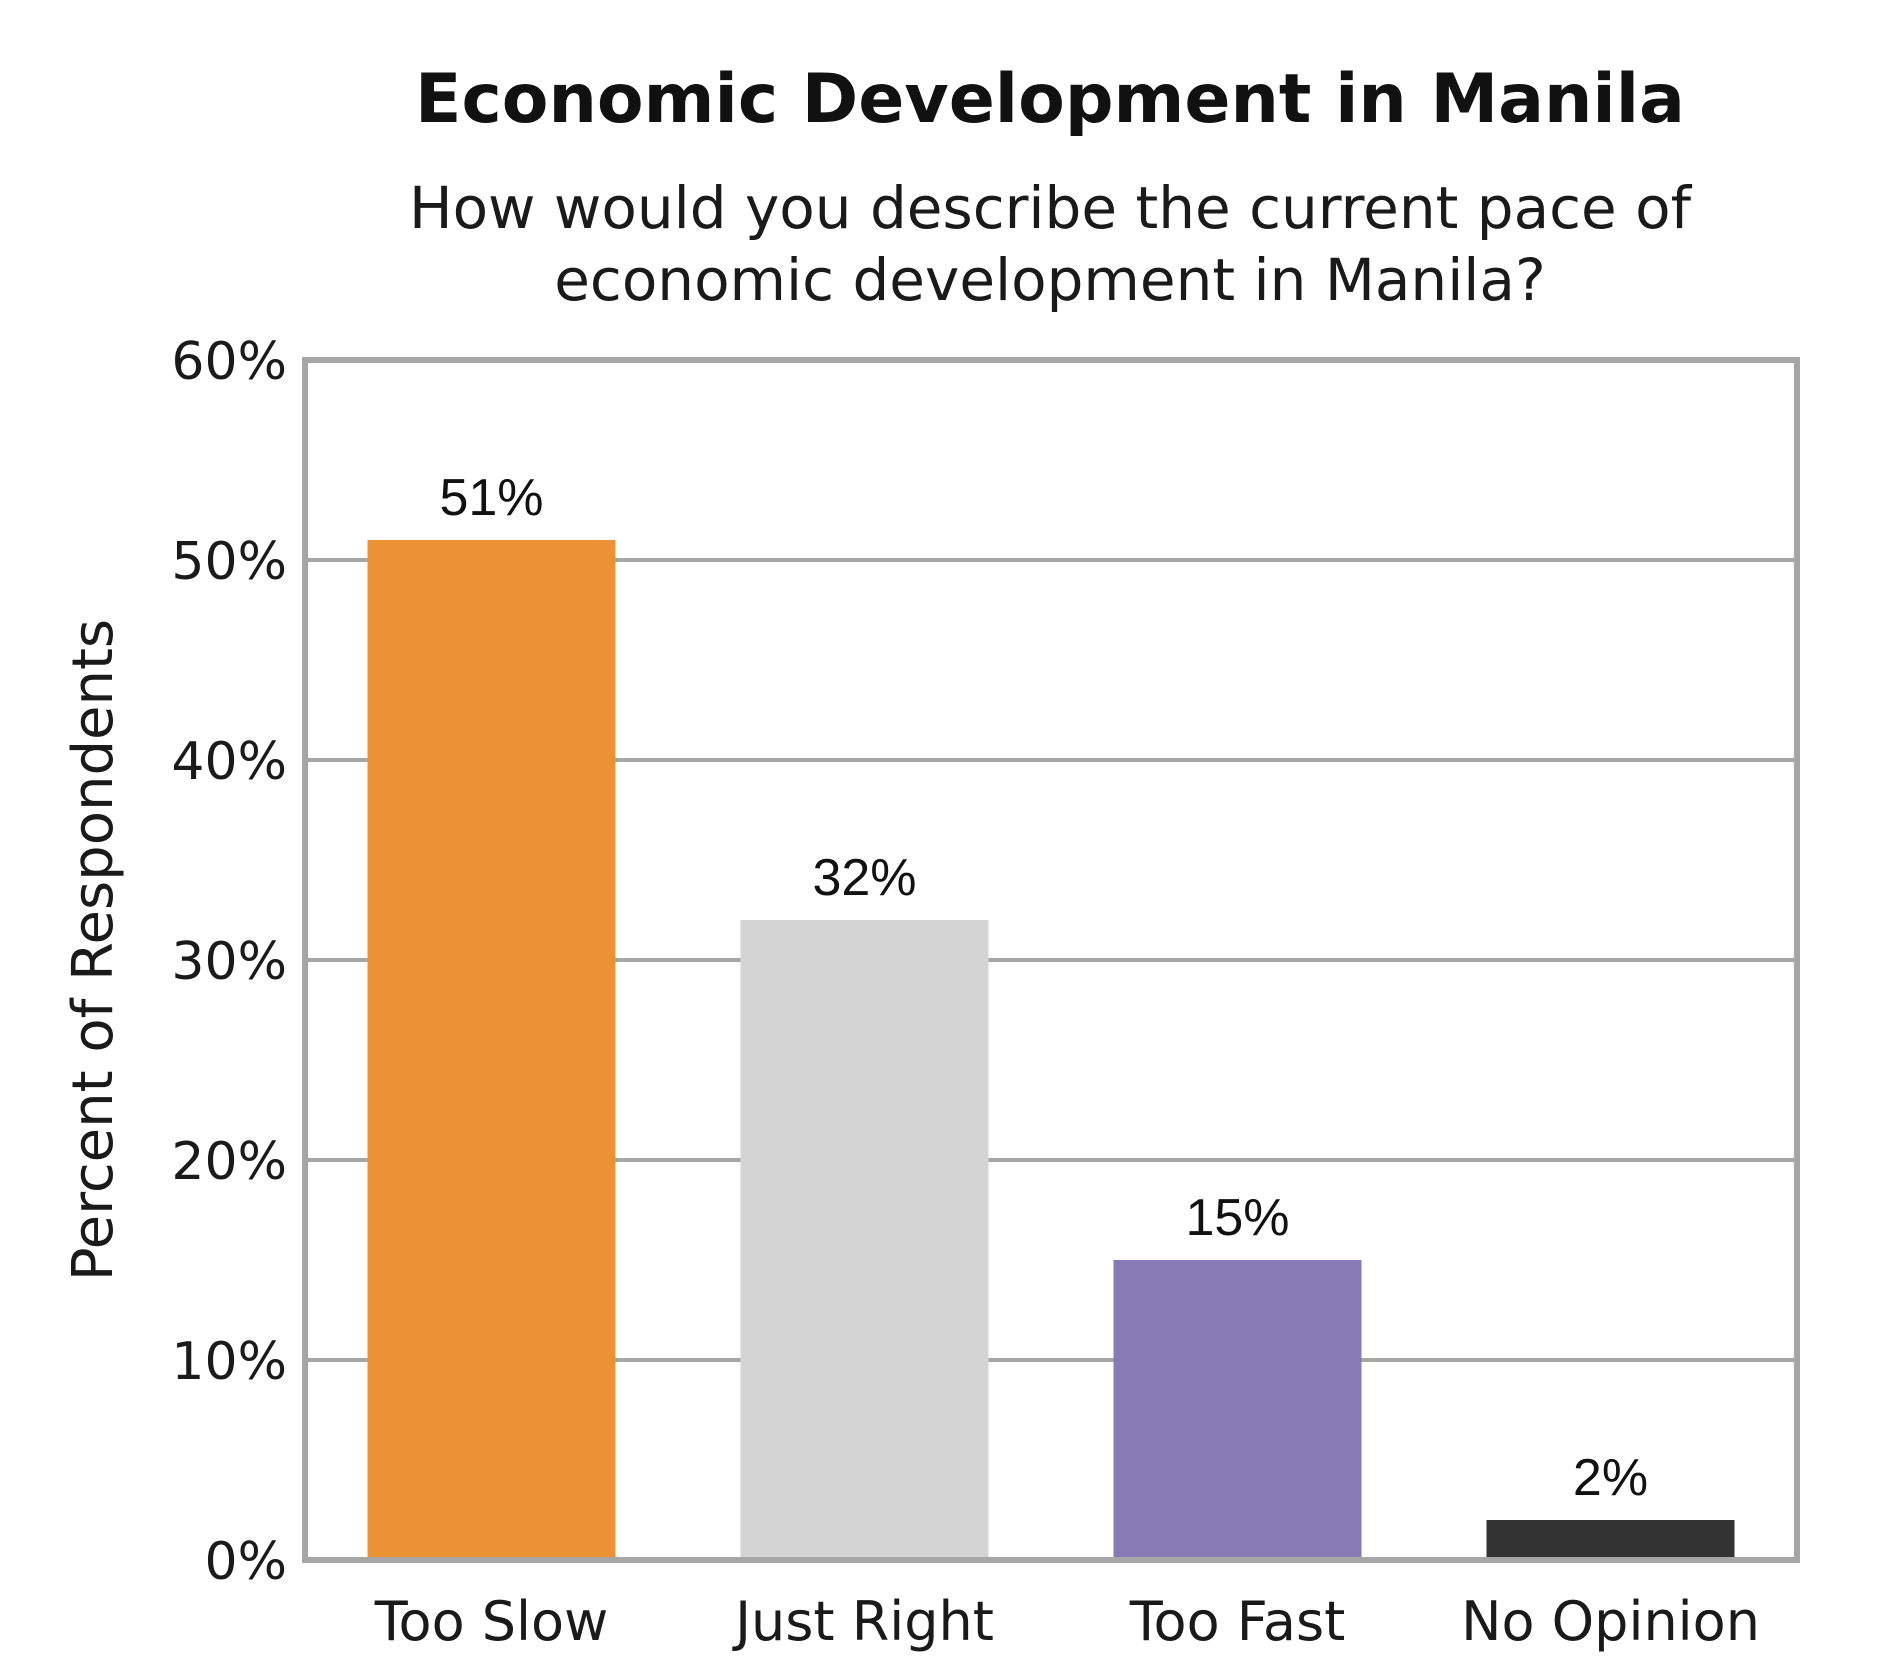 Image resolution: width=1890 pixels, height=1680 pixels. Describe the element at coordinates (863, 1621) in the screenshot. I see `x-tick-label: Just Right` at that location.